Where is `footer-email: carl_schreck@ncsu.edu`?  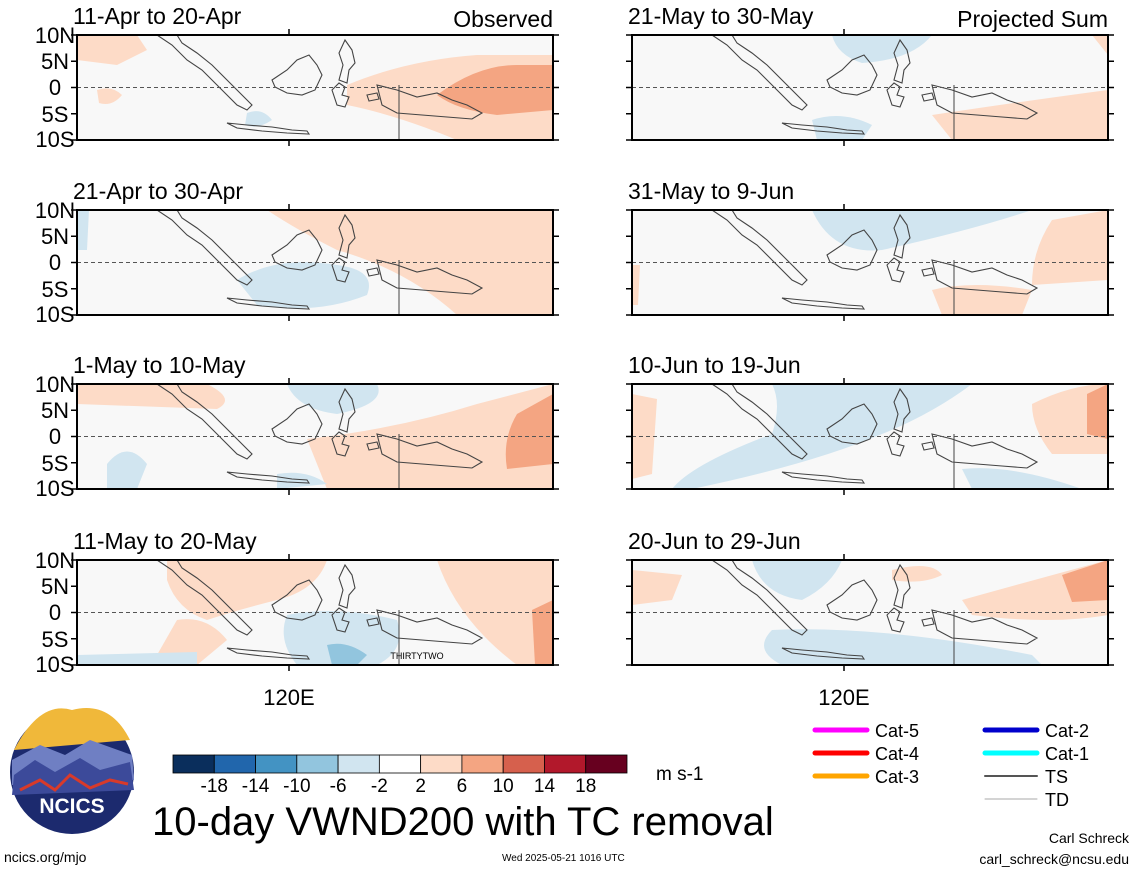 footer-email: carl_schreck@ncsu.edu is located at coordinates (1054, 859).